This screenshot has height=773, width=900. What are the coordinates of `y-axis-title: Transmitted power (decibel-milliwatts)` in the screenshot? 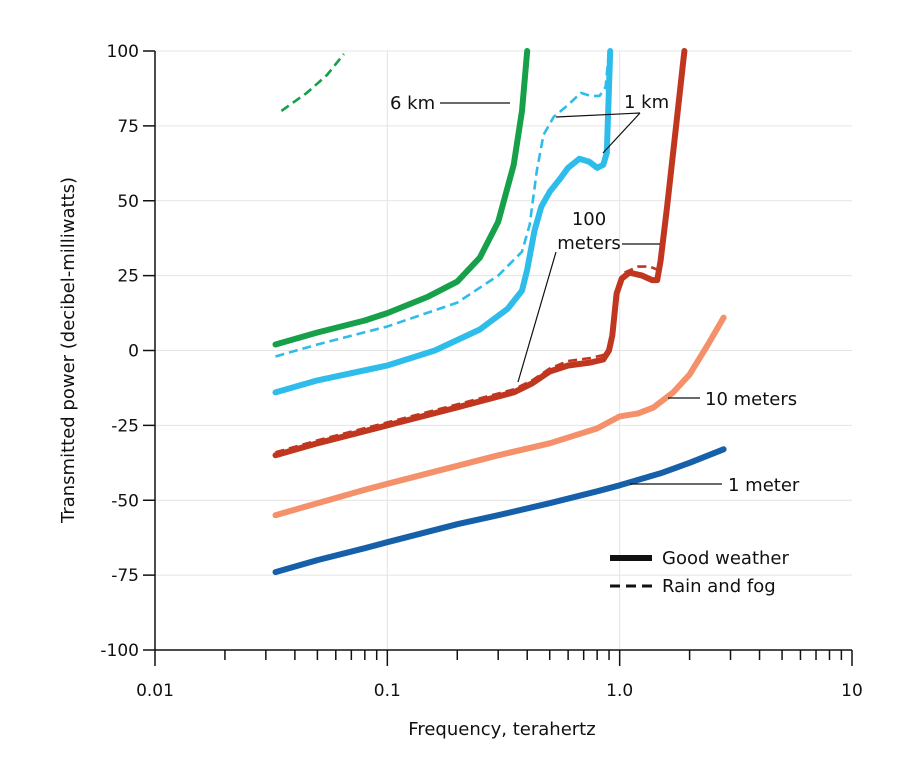 It's located at (68, 350).